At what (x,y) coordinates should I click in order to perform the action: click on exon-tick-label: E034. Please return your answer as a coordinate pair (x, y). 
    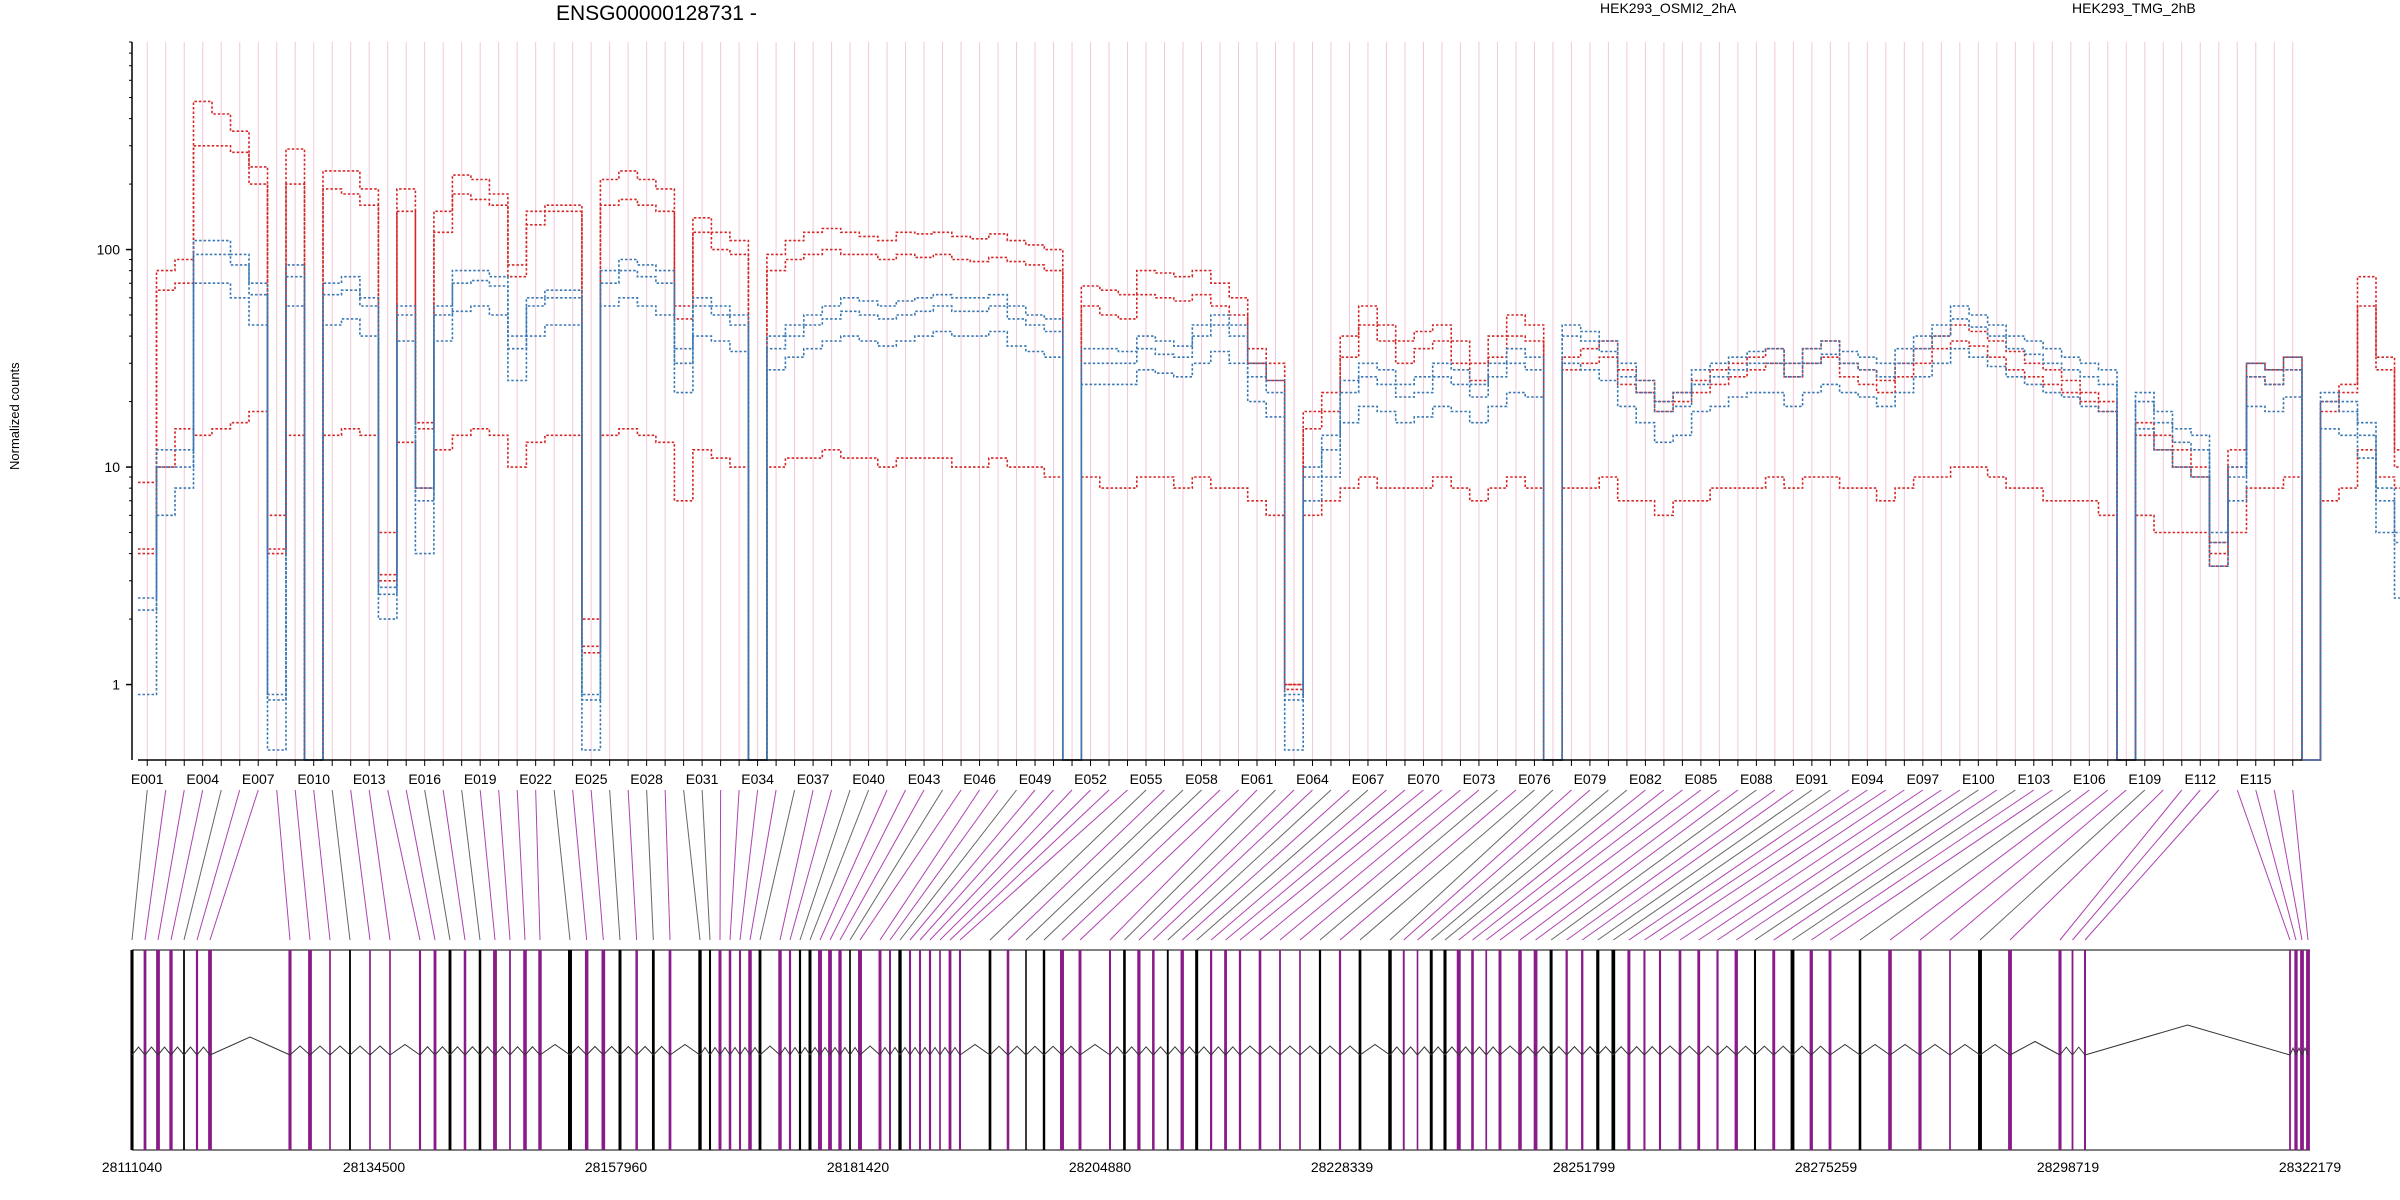
    Looking at the image, I should click on (757, 779).